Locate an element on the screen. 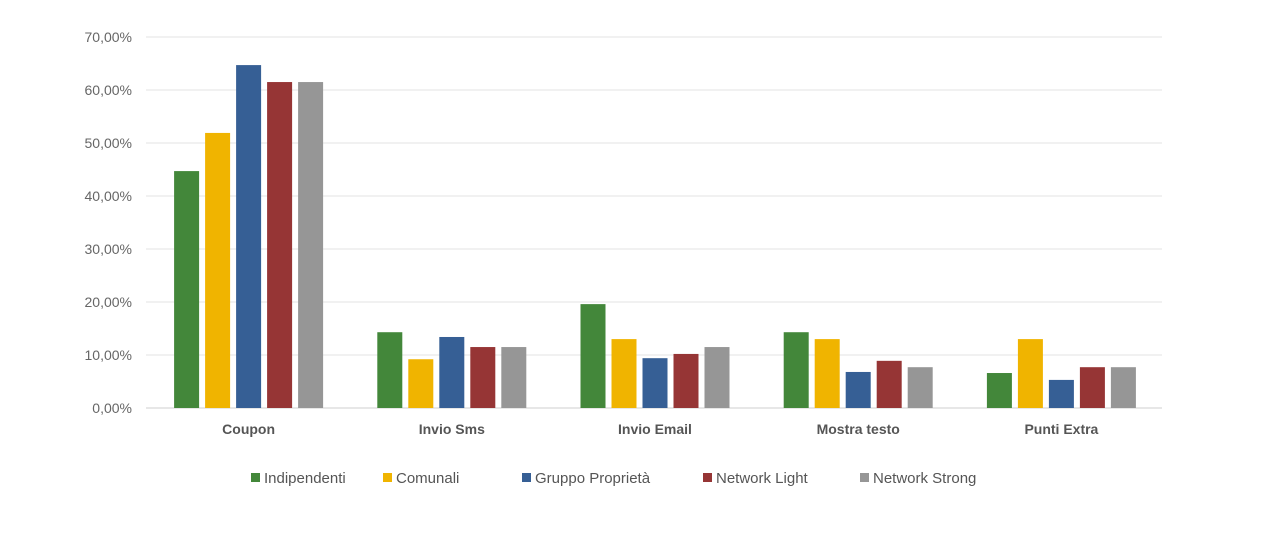  y-tick-label: 60,00% is located at coordinates (108, 90).